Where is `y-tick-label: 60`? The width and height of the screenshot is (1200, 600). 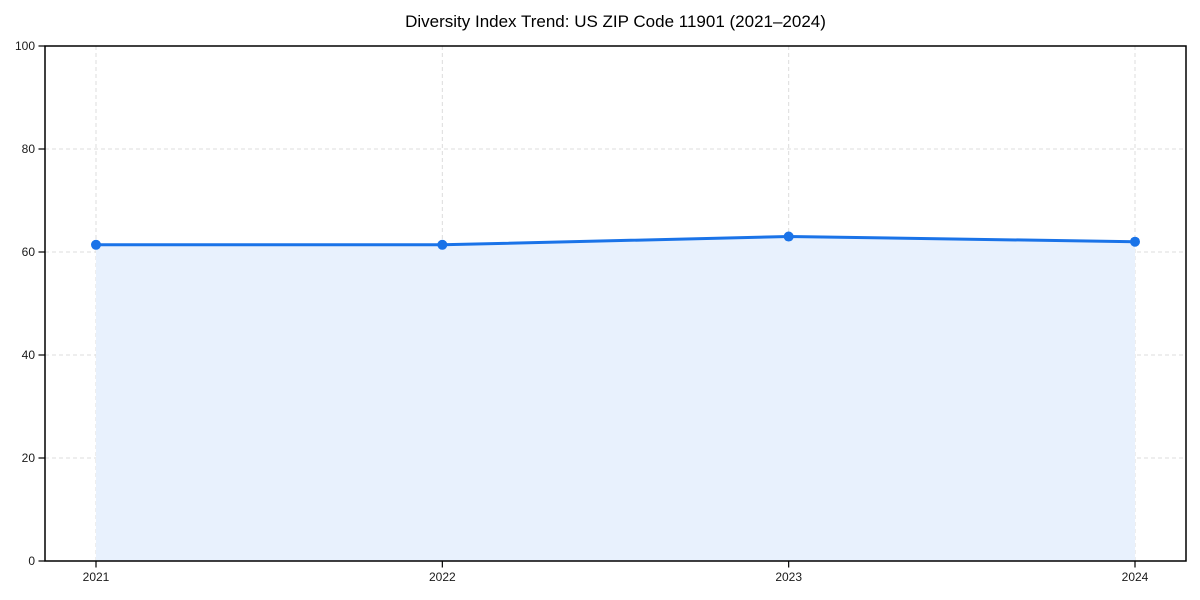 y-tick-label: 60 is located at coordinates (29, 252).